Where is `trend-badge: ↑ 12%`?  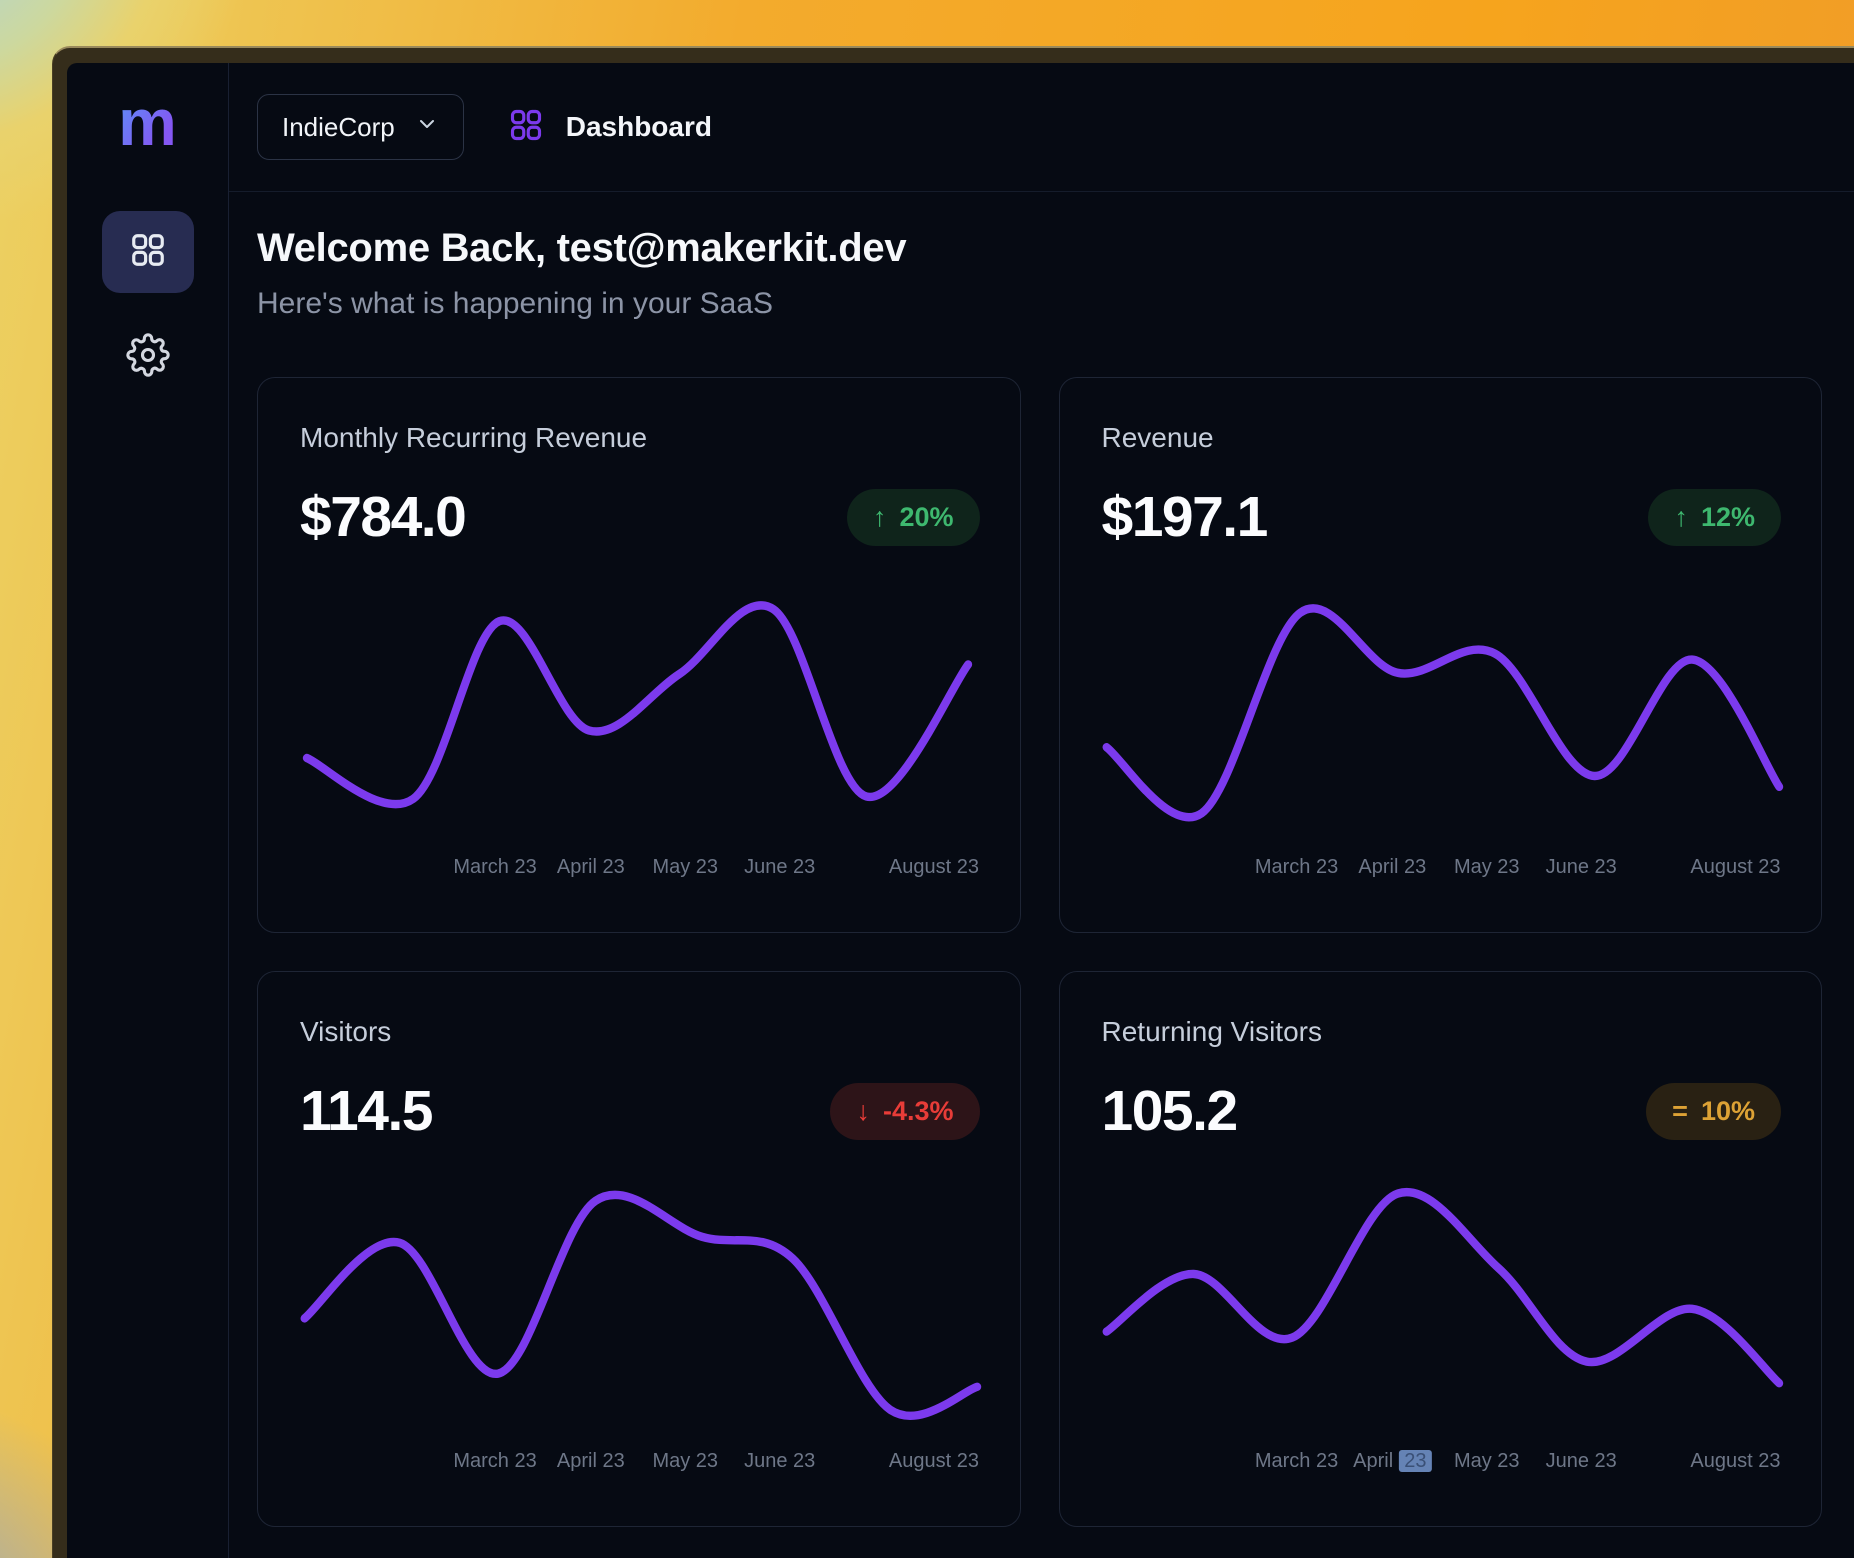
trend-badge: ↑ 12% is located at coordinates (1714, 517).